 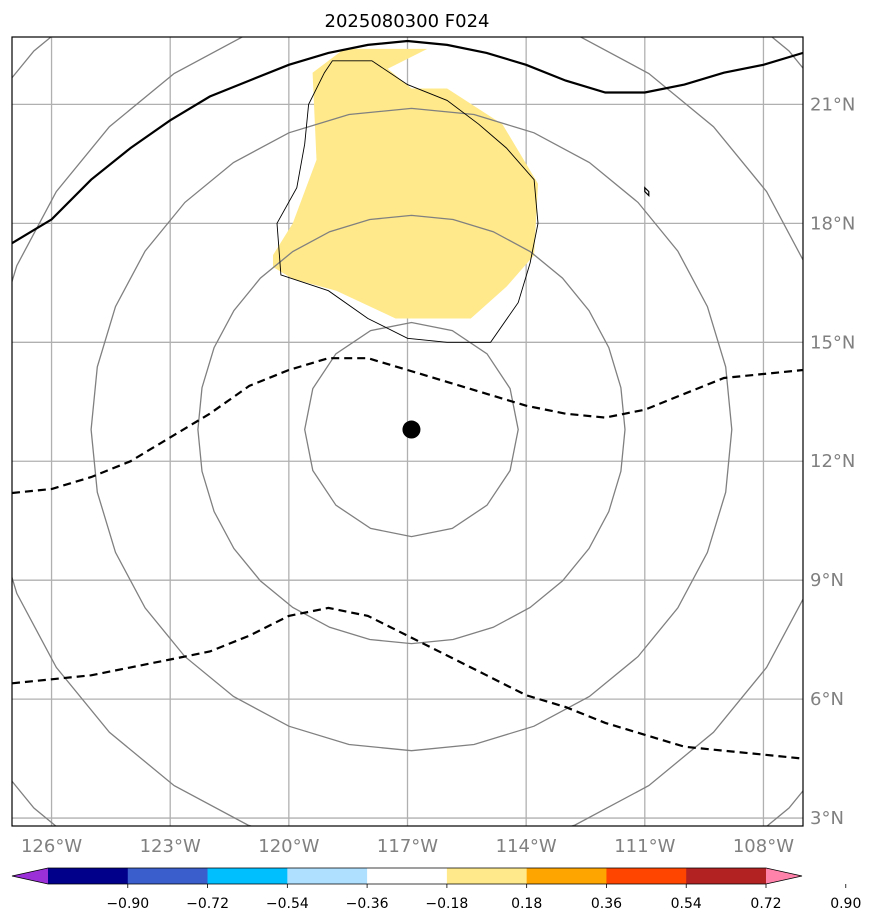 I want to click on lat-tick-label: 9°N, so click(x=827, y=580).